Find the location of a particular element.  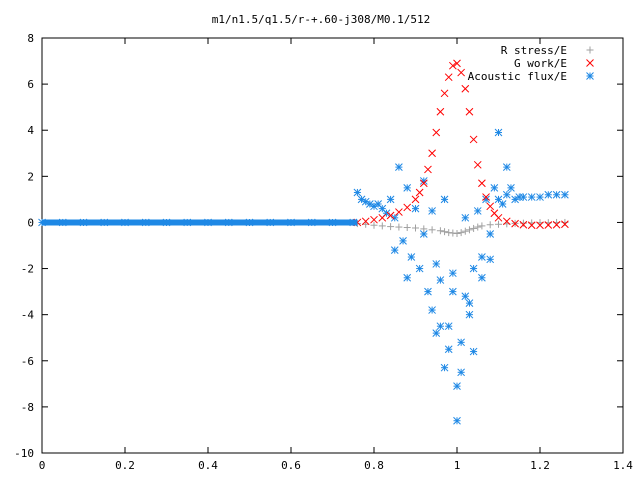

legend-label: Acoustic flux/E is located at coordinates (517, 76).